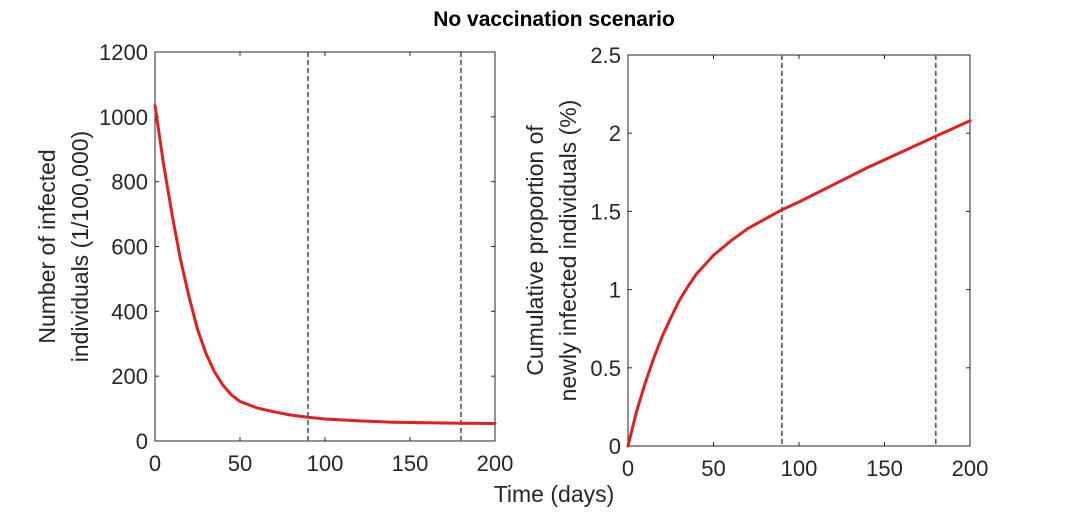 This screenshot has height=518, width=1073. I want to click on y-axis-label-line-1: Number of infected, so click(47, 246).